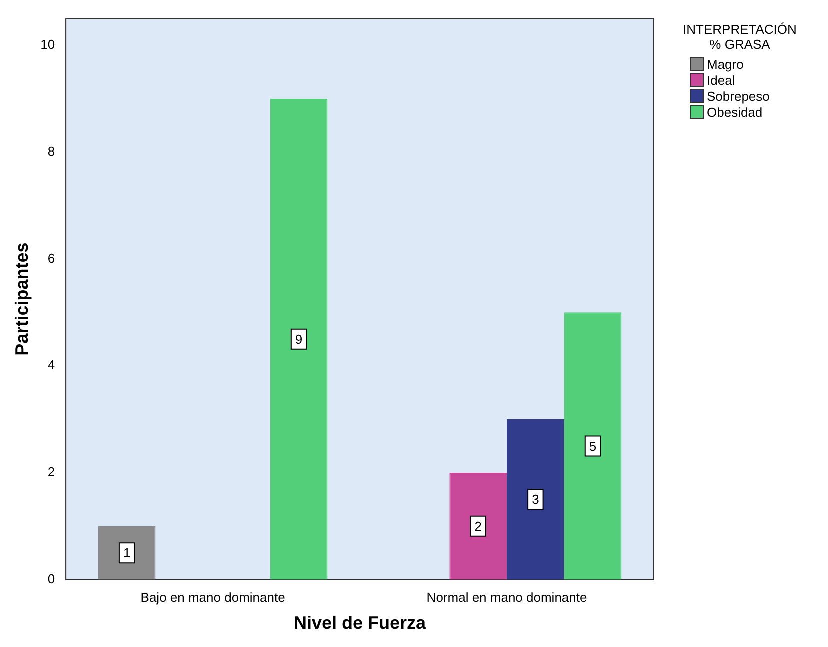 The width and height of the screenshot is (828, 647). What do you see at coordinates (52, 258) in the screenshot?
I see `y-tick-label: 6` at bounding box center [52, 258].